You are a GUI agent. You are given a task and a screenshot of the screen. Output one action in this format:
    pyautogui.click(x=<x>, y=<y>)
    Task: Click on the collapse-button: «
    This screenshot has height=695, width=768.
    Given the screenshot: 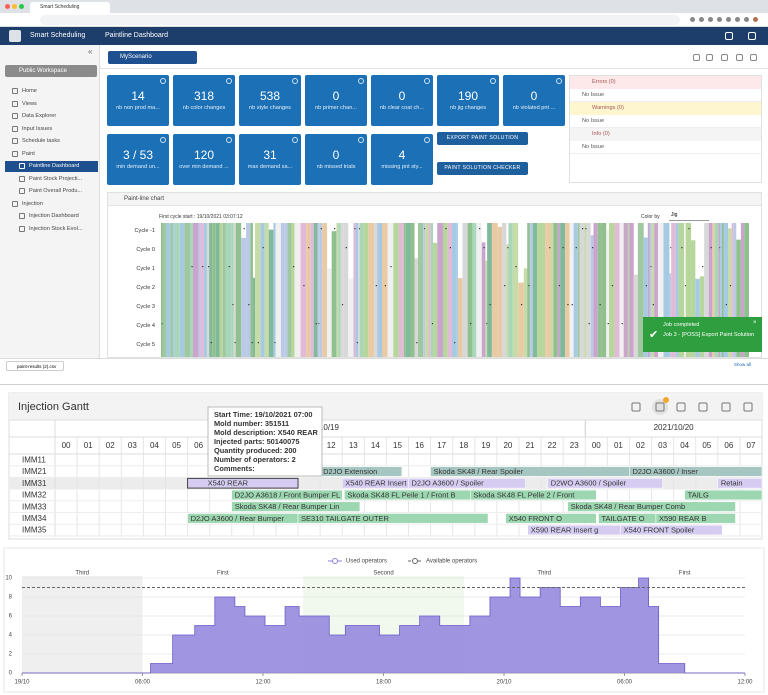 What is the action you would take?
    pyautogui.click(x=90, y=51)
    